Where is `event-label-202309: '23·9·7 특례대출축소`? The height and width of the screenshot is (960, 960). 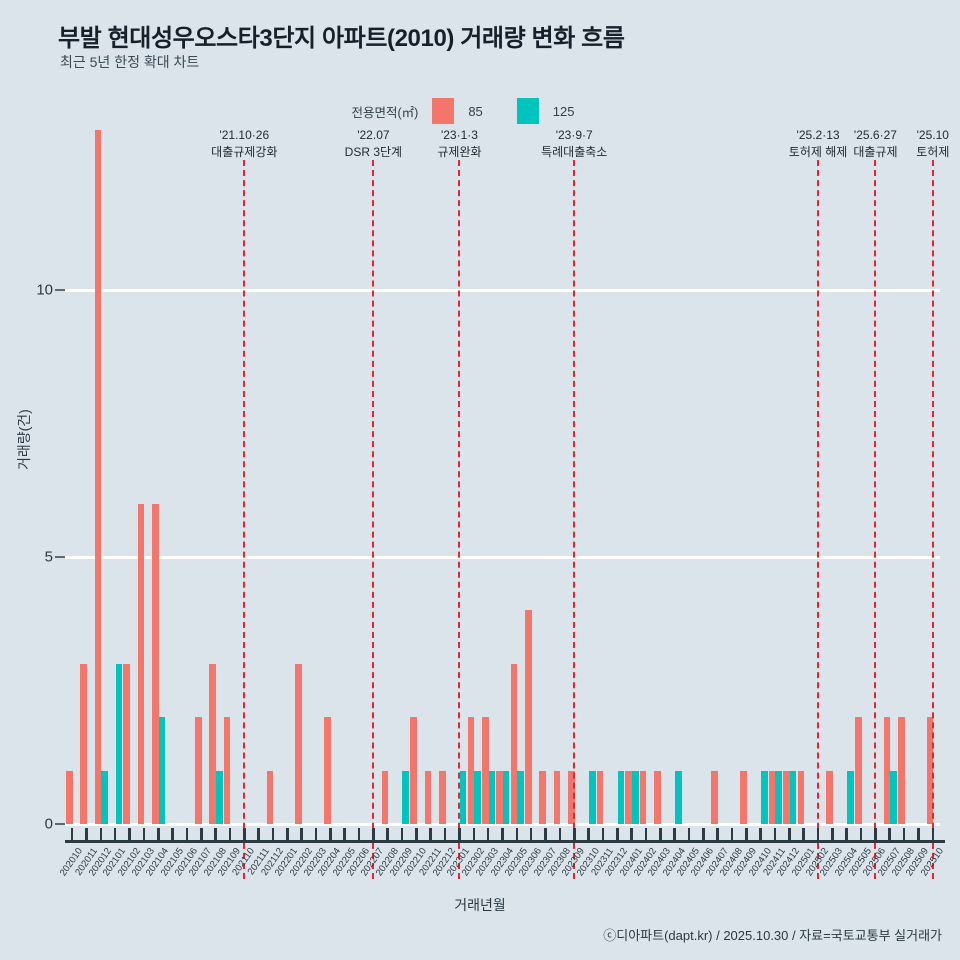 event-label-202309: '23·9·7 특례대출축소 is located at coordinates (574, 144).